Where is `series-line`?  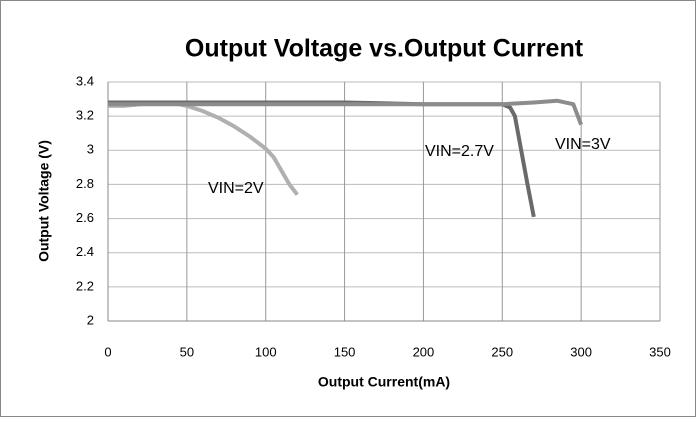
series-line is located at coordinates (345, 112).